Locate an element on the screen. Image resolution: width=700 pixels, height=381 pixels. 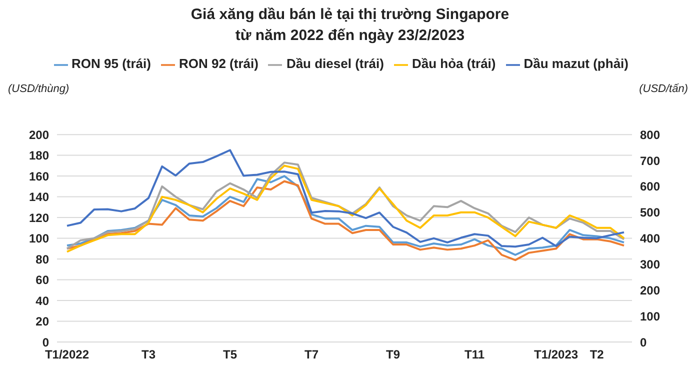
x-tick-label: T9 is located at coordinates (393, 355).